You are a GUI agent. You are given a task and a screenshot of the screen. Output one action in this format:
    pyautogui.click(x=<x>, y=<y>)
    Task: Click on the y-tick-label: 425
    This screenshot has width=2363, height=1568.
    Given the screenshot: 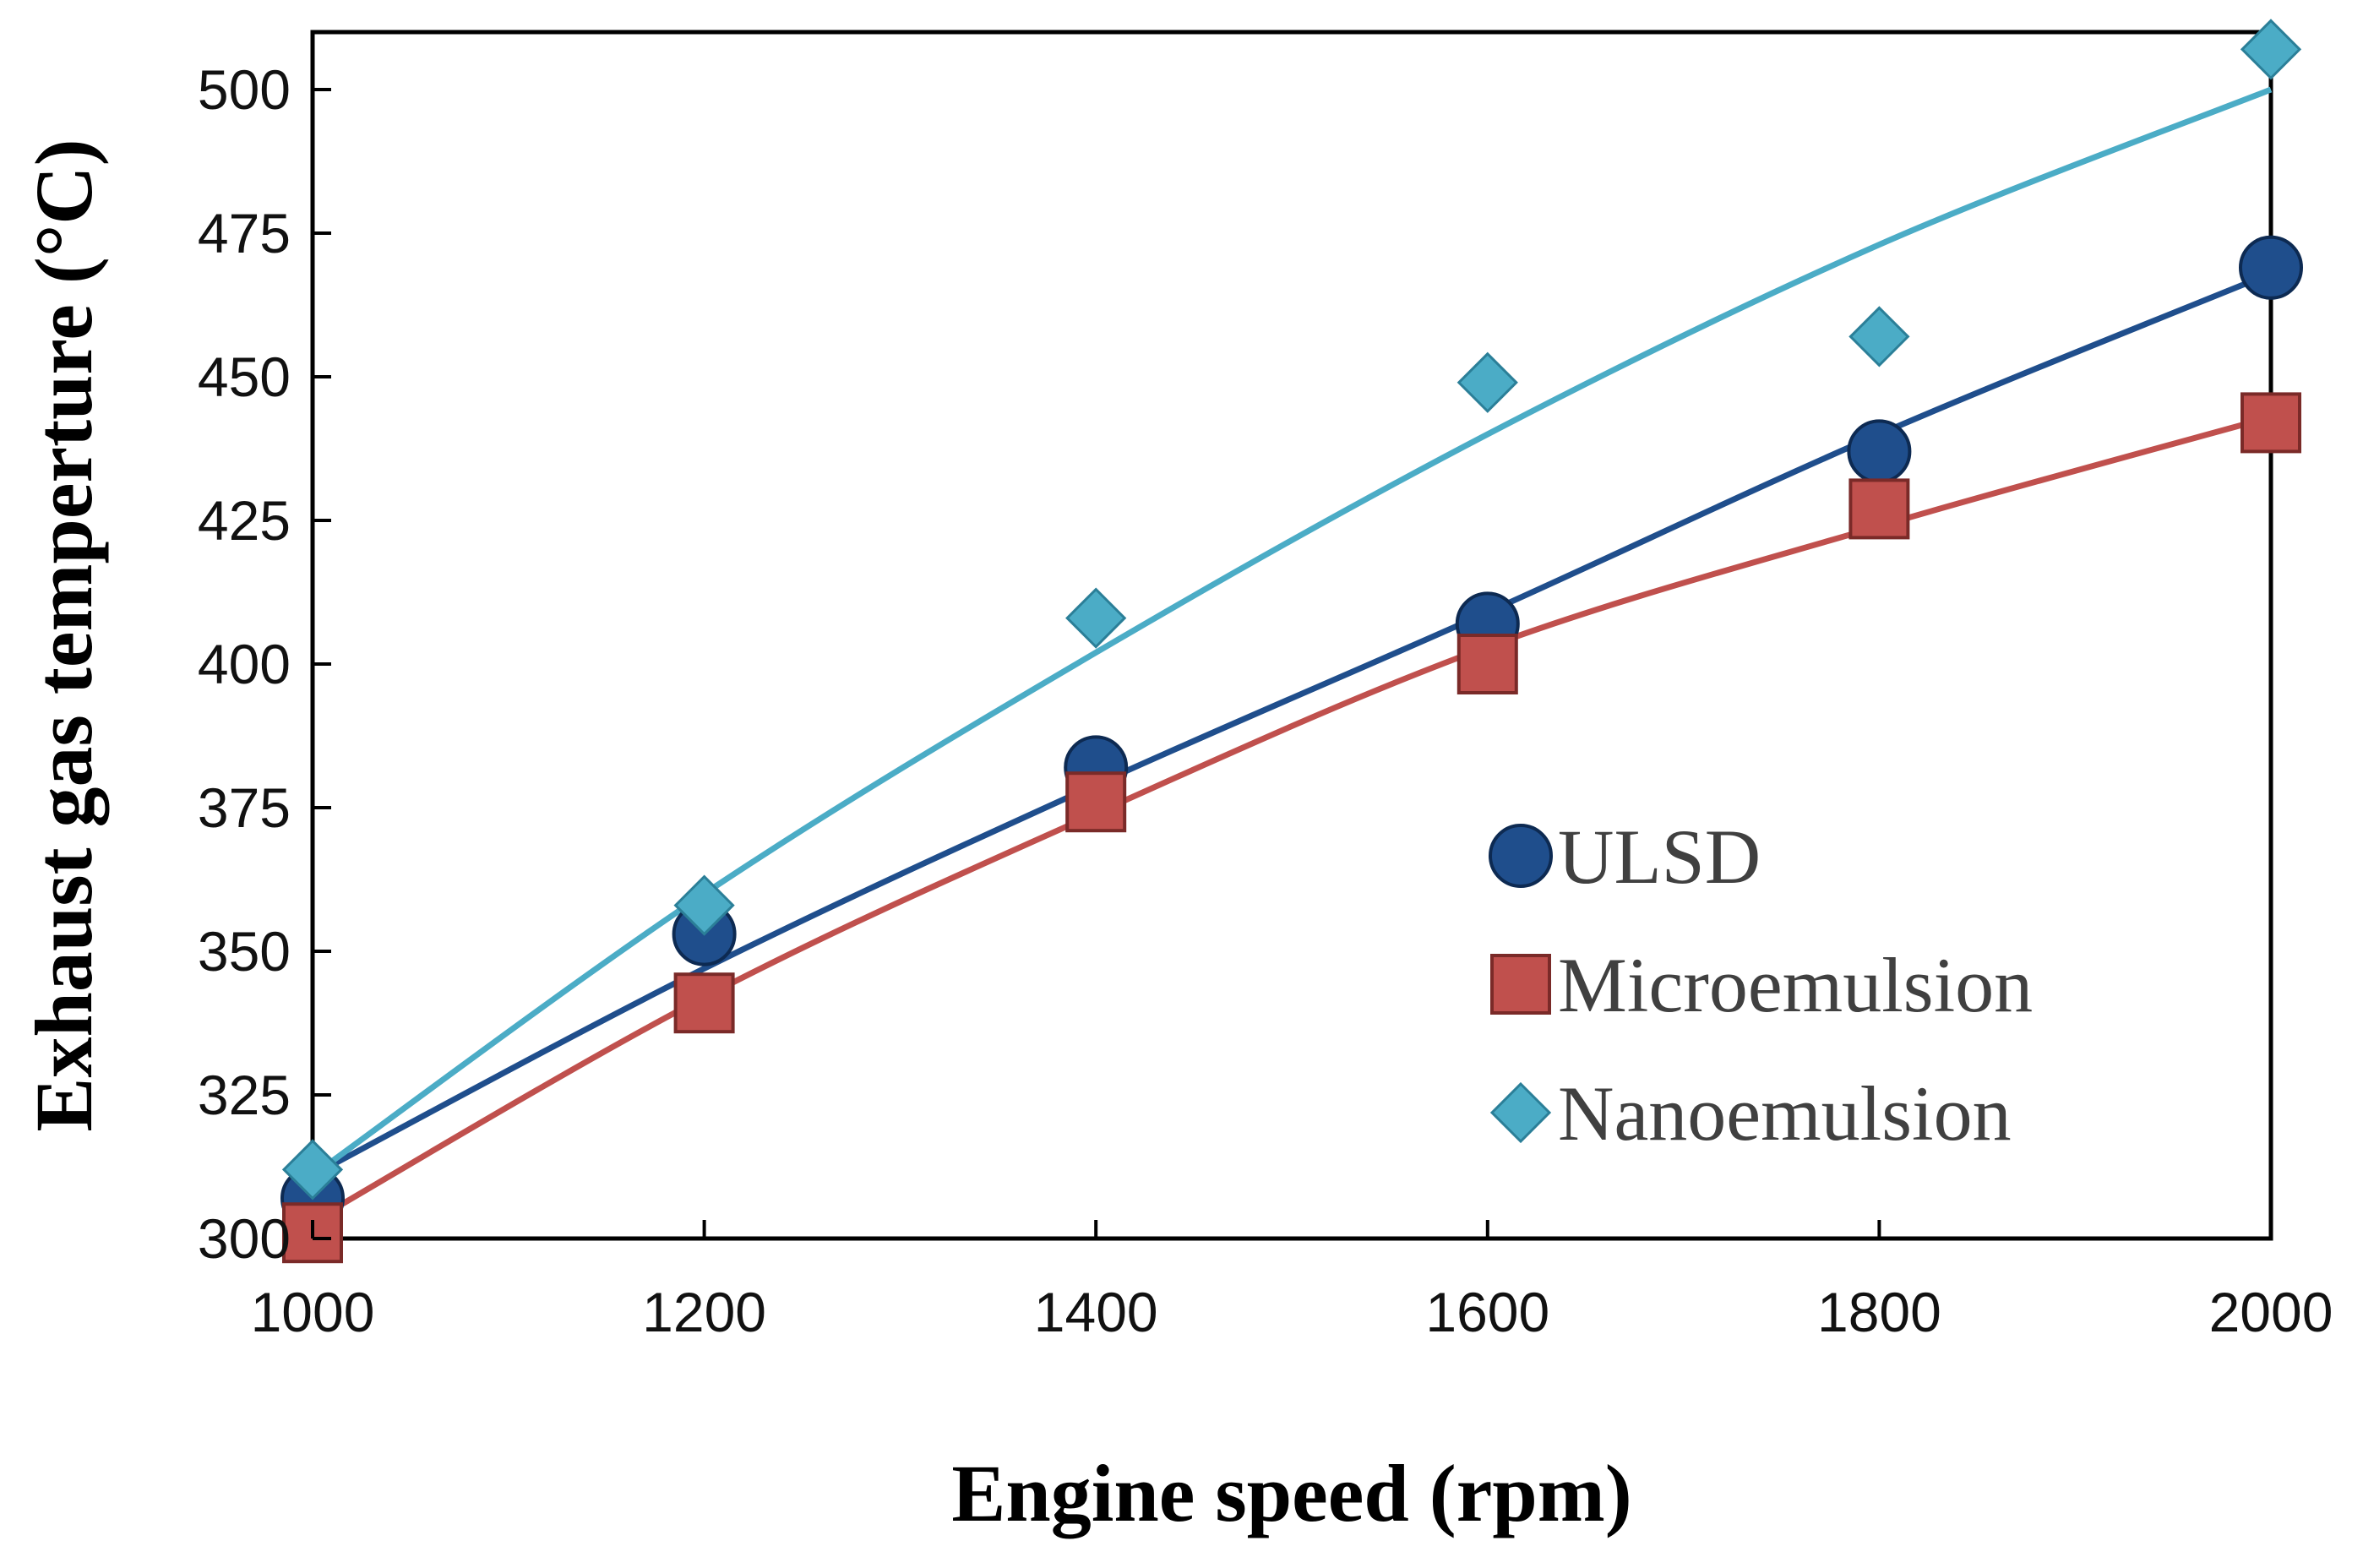 What is the action you would take?
    pyautogui.click(x=245, y=520)
    